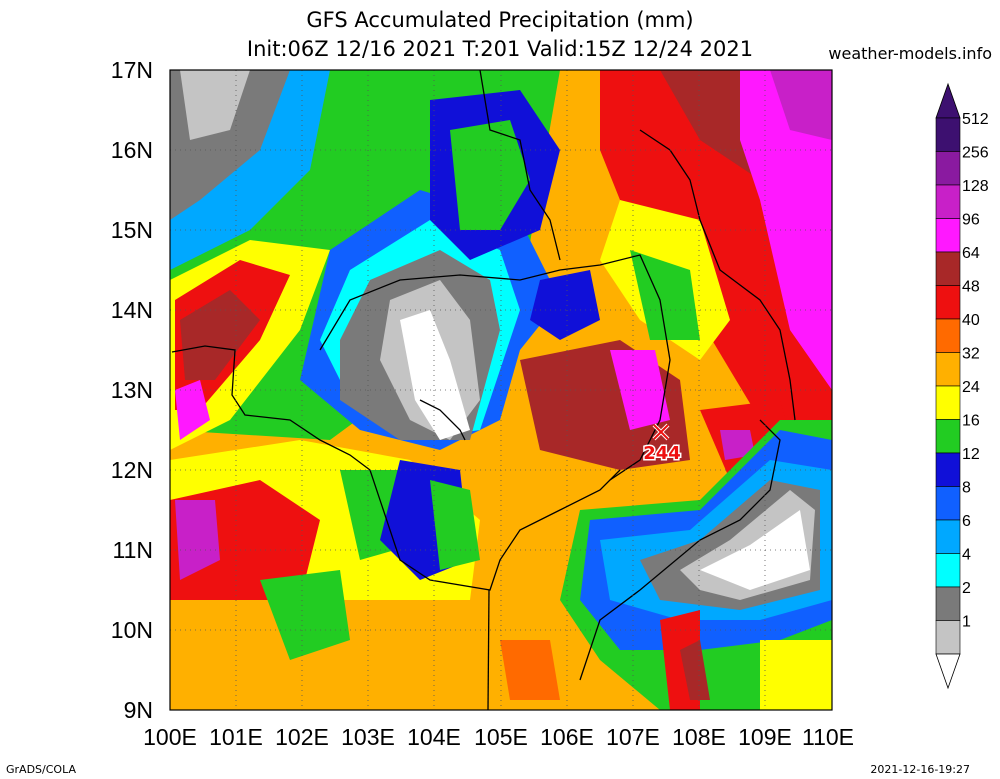 This screenshot has width=1000, height=779. Describe the element at coordinates (975, 186) in the screenshot. I see `legend-label: 128` at that location.